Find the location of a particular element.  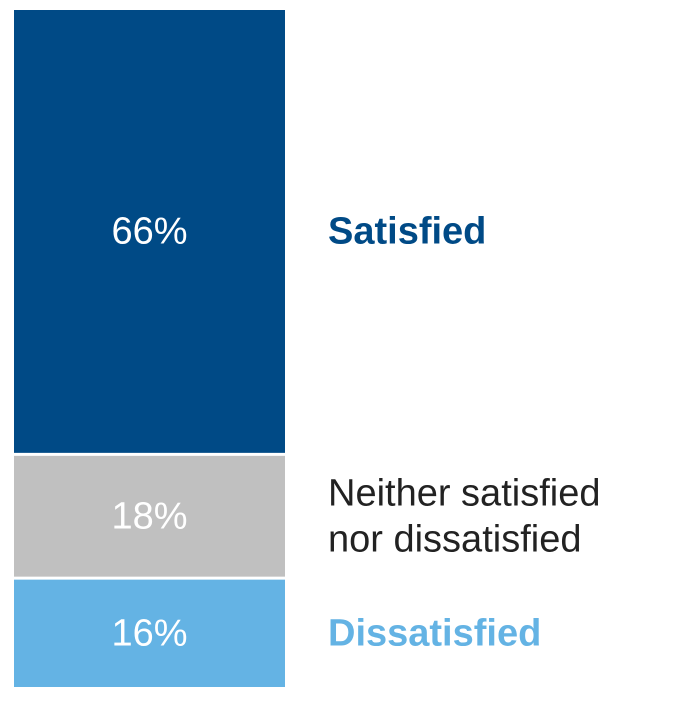

bar-segment-dissatisfied is located at coordinates (149, 633).